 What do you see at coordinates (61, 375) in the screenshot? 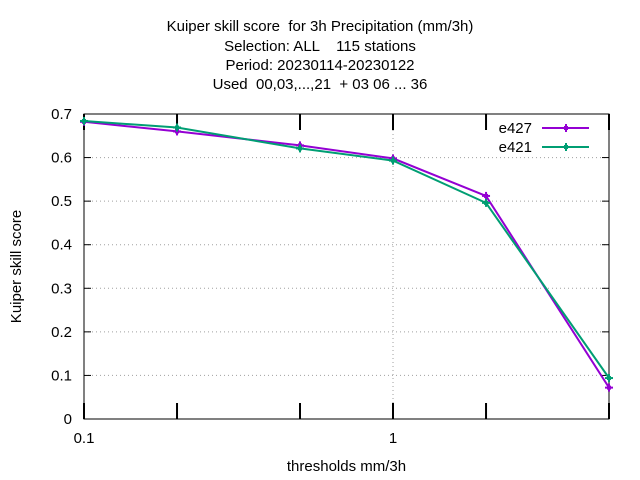
I see `y-tick-label: 0.1` at bounding box center [61, 375].